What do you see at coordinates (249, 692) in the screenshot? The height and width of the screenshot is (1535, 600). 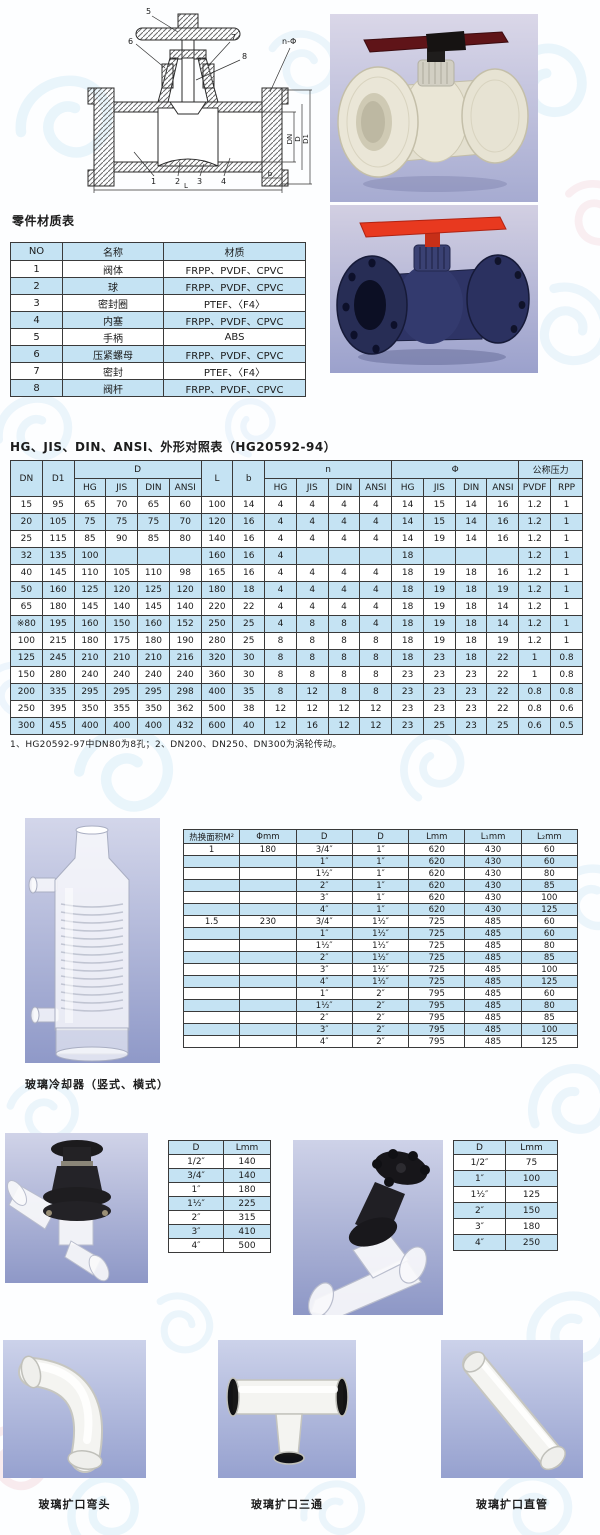 I see `table-cell: 35` at bounding box center [249, 692].